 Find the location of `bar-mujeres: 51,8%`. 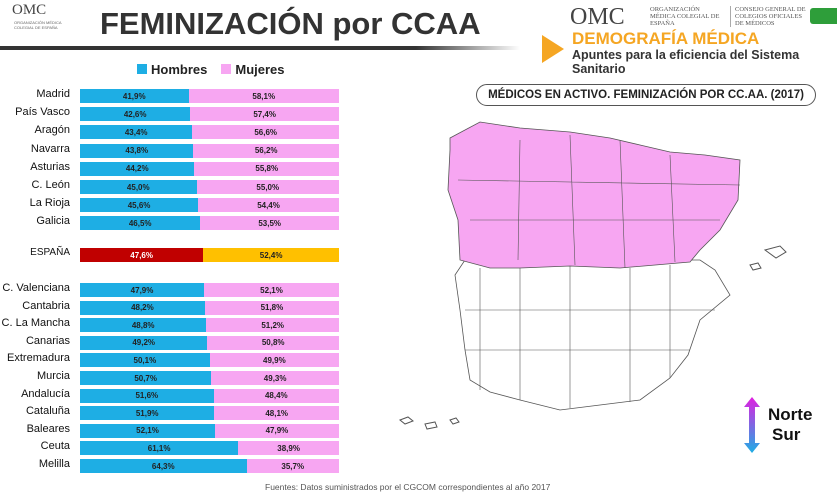

bar-mujeres: 51,8% is located at coordinates (271, 307).